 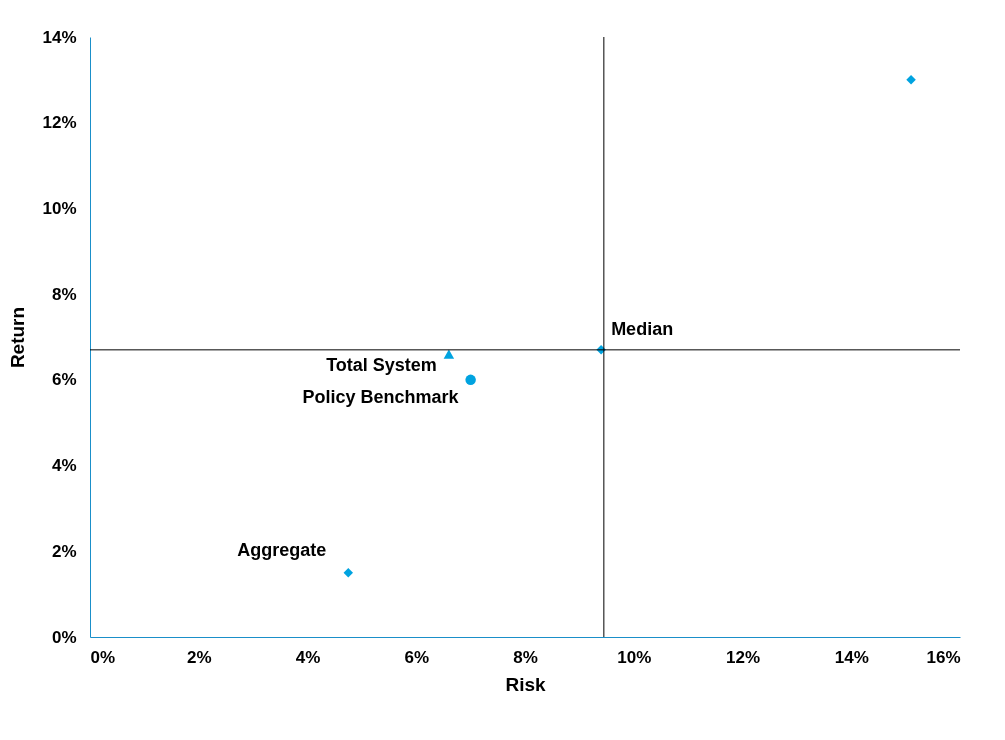 I want to click on y-tick-label: 6%, so click(x=64, y=380).